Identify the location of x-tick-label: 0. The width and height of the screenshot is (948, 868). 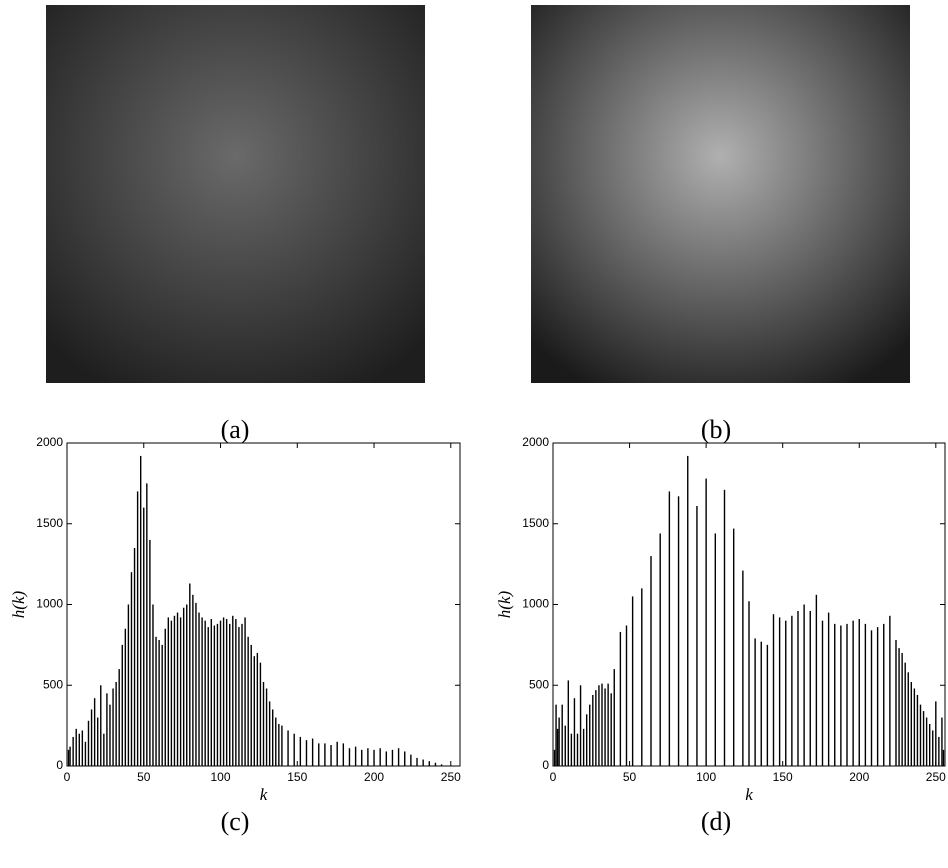
(553, 777).